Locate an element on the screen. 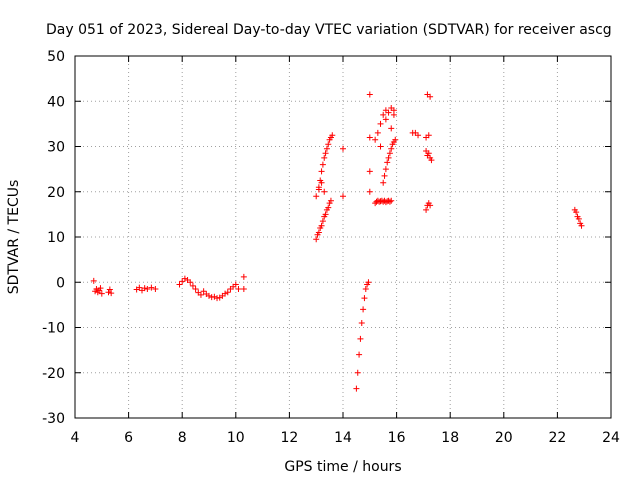  x-tick-label: 24 is located at coordinates (611, 438).